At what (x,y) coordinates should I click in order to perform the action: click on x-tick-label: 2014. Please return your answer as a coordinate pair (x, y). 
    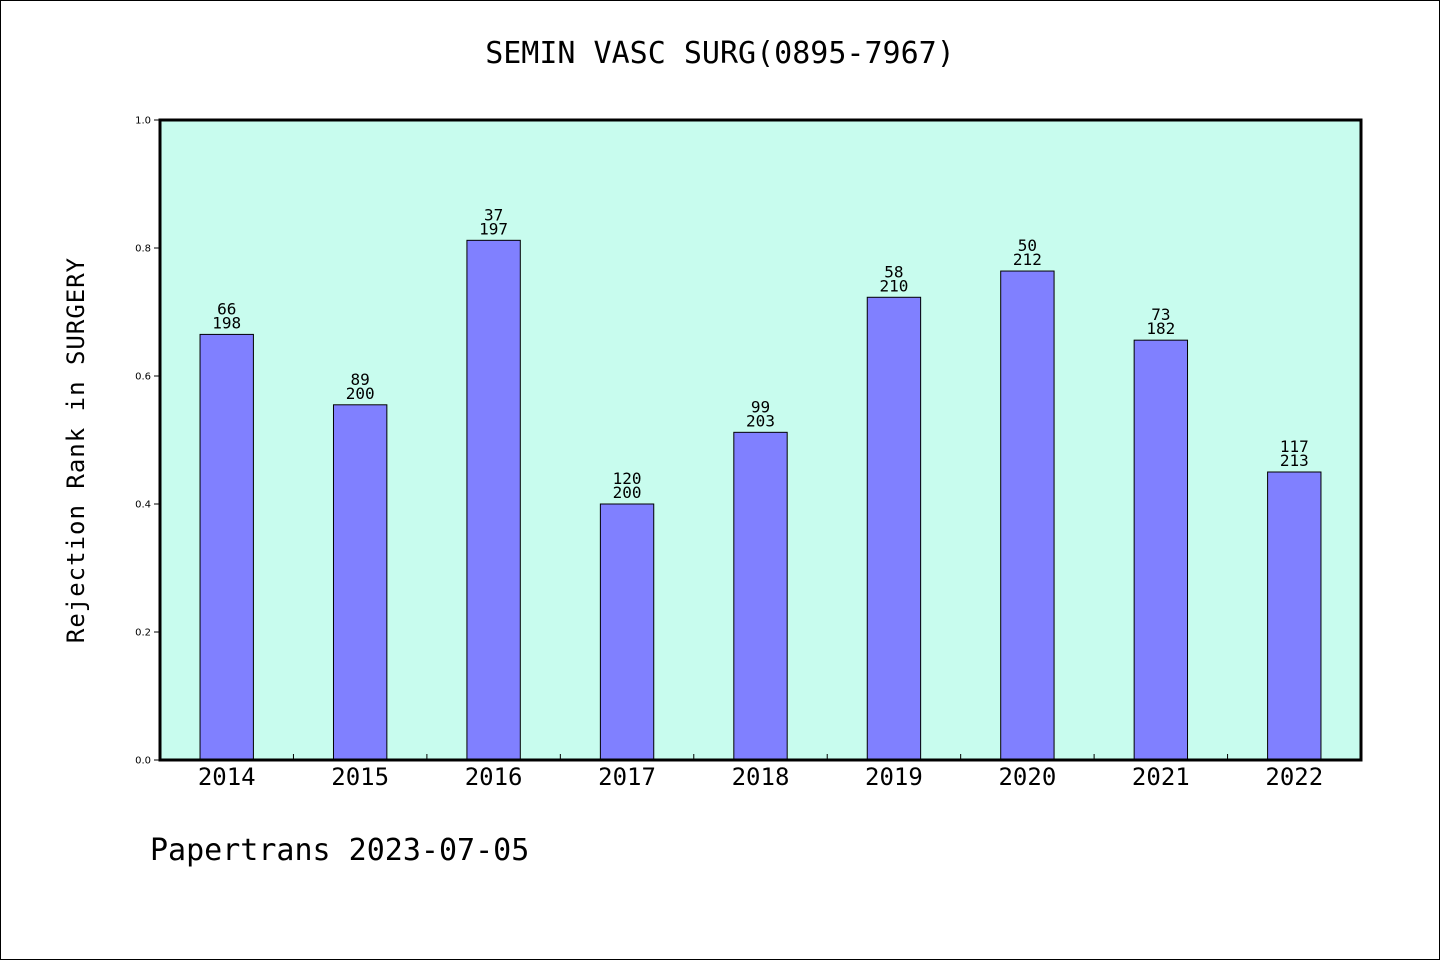
    Looking at the image, I should click on (227, 777).